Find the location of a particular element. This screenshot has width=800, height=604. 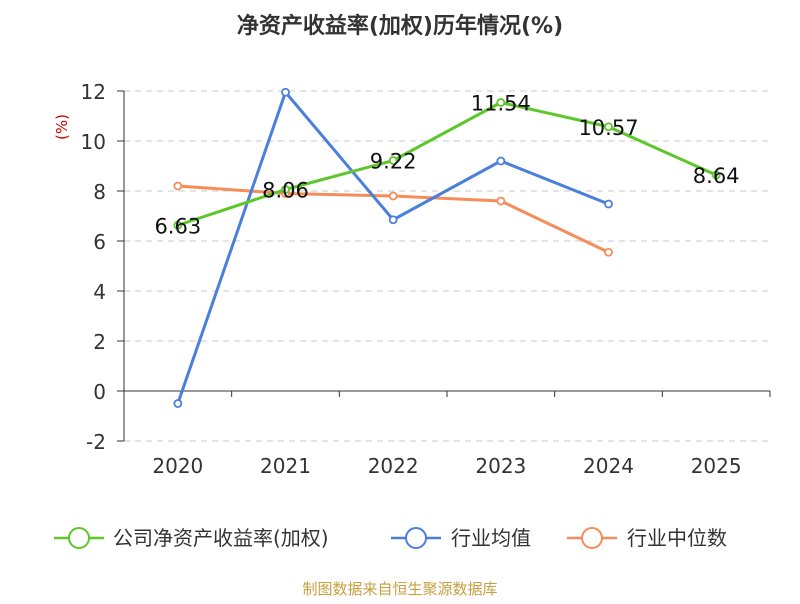

legend: 公司净资产收益率(加权) 行业均值 行业中位数 is located at coordinates (390, 538).